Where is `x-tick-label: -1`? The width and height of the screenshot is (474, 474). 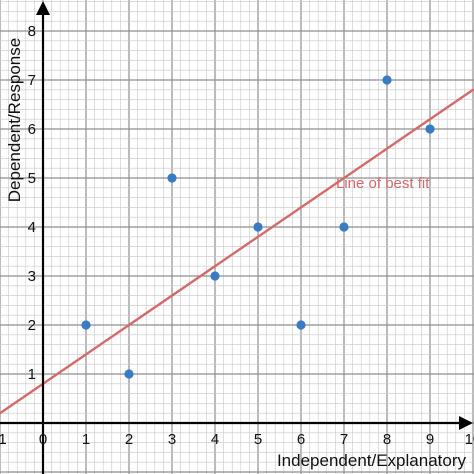 x-tick-label: -1 is located at coordinates (3, 439).